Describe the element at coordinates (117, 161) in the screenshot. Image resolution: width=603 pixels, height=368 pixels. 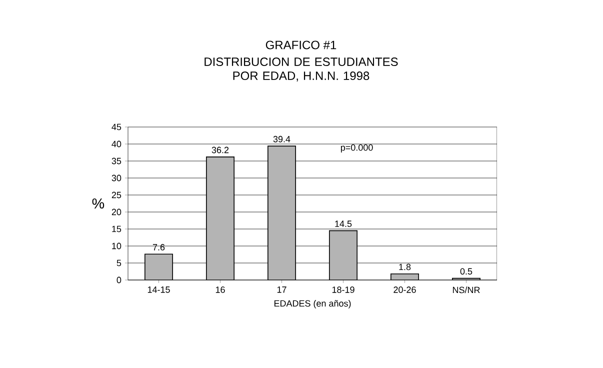
I see `y-tick-label: 35` at that location.